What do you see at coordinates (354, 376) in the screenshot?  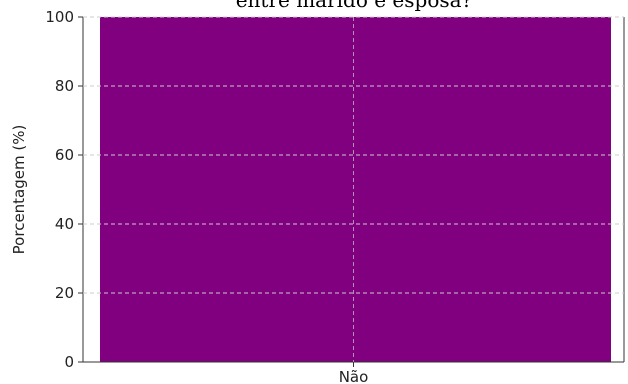 I see `x-tick-label-0: Não` at bounding box center [354, 376].